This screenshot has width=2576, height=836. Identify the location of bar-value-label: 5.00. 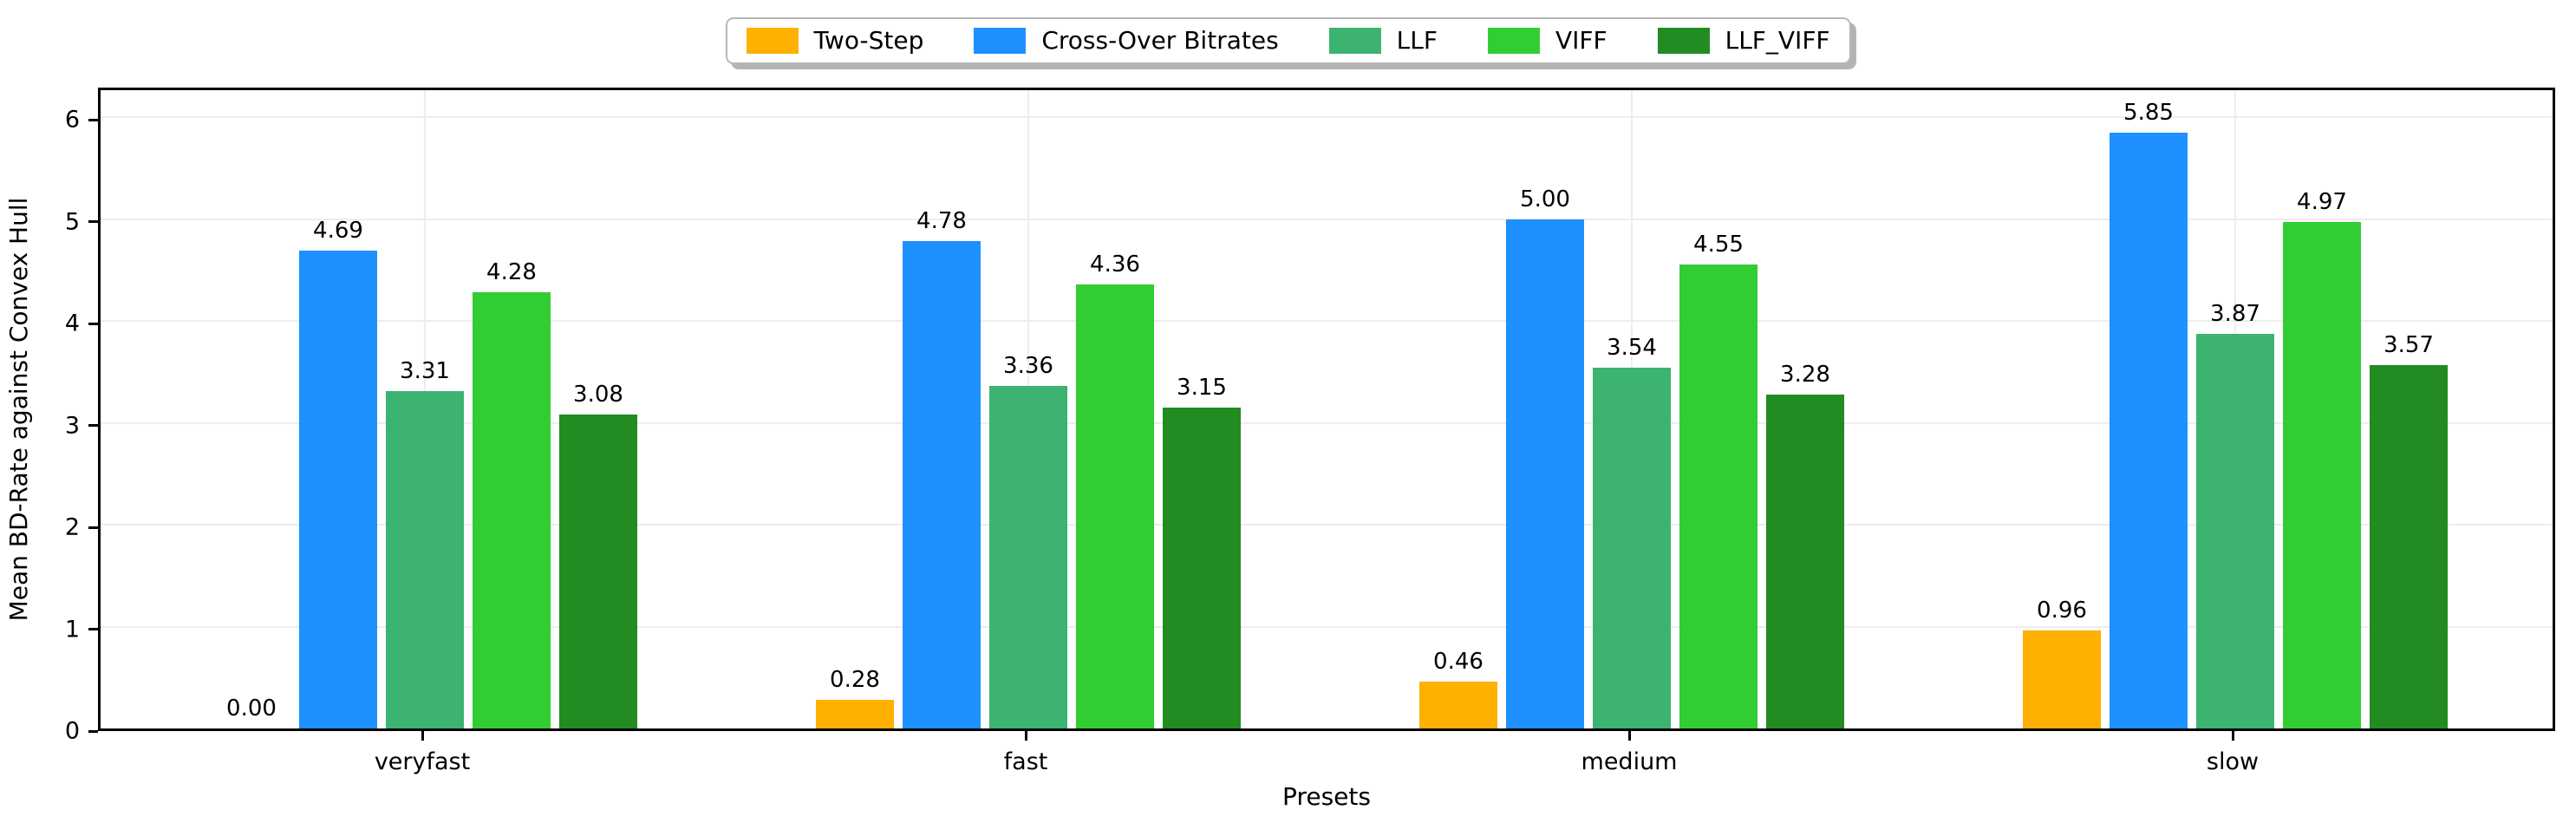
(1545, 199).